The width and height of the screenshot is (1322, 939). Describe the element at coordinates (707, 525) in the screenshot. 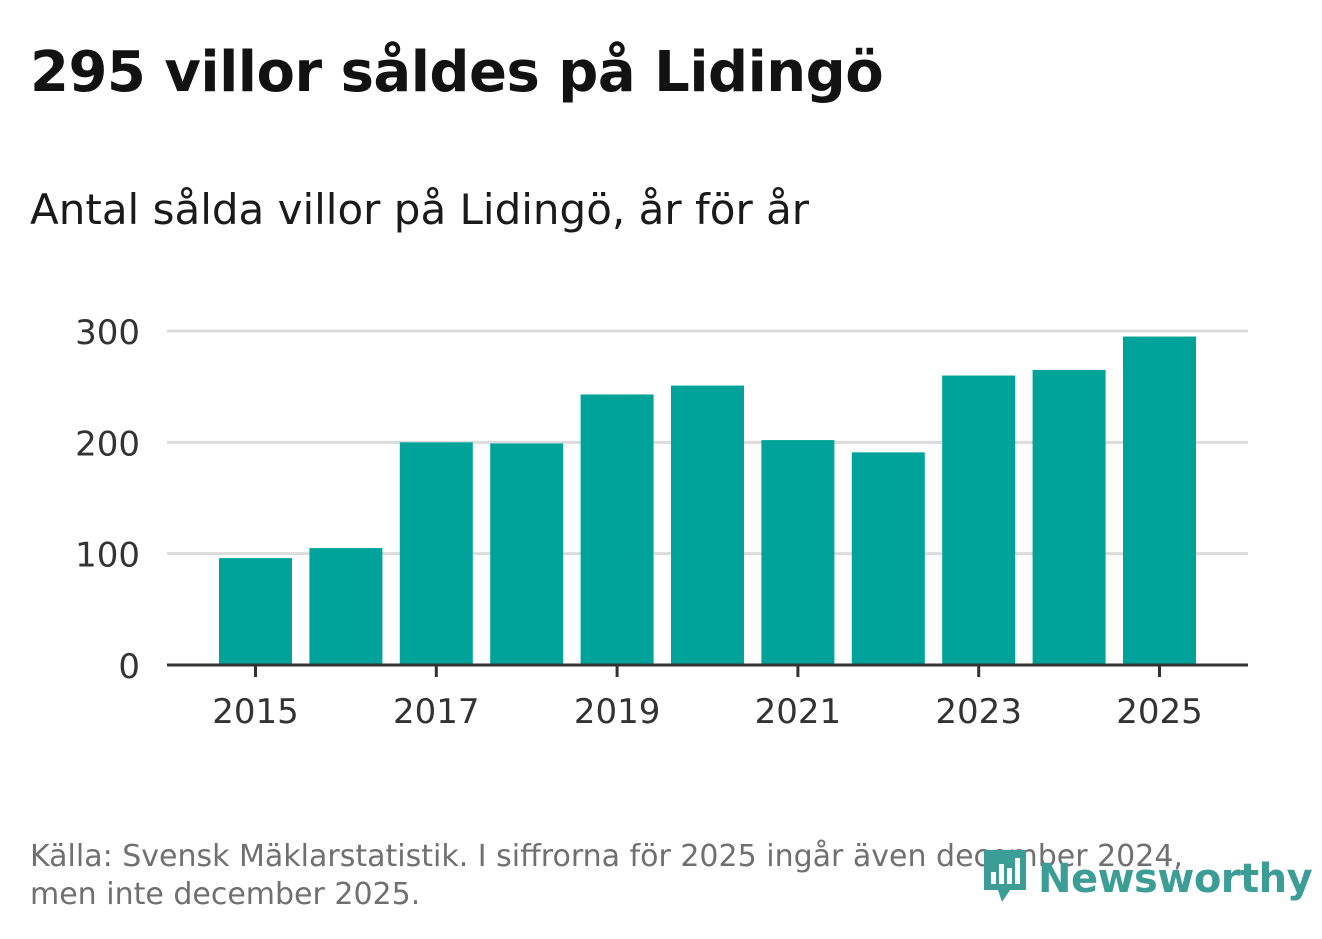

I see `bar-2020` at that location.